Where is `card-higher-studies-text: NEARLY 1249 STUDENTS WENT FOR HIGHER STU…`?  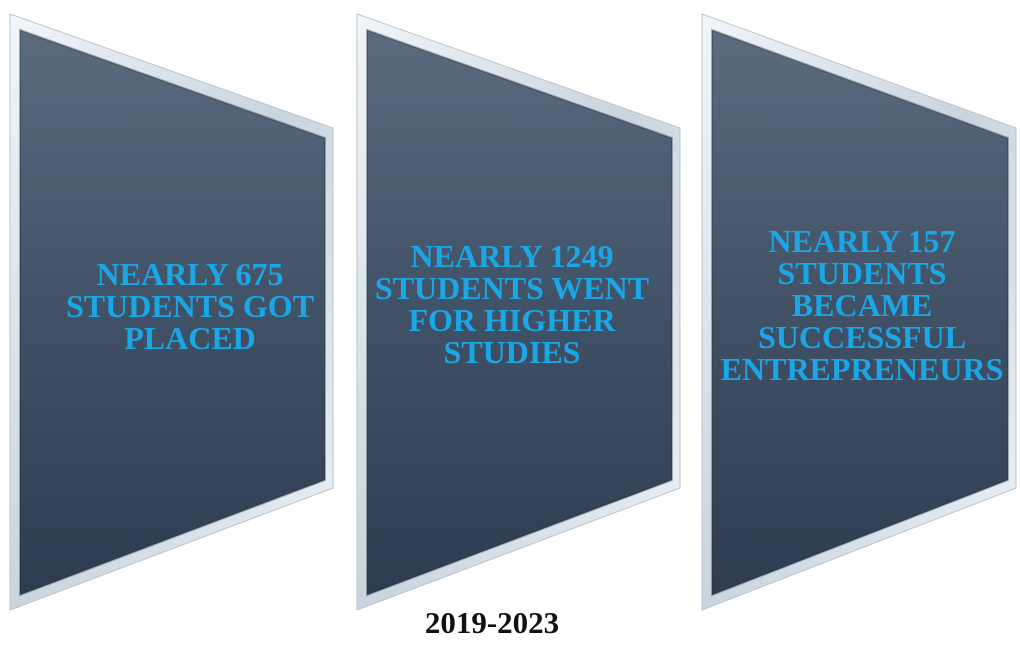
card-higher-studies-text: NEARLY 1249 STUDENTS WENT FOR HIGHER STU… is located at coordinates (512, 304).